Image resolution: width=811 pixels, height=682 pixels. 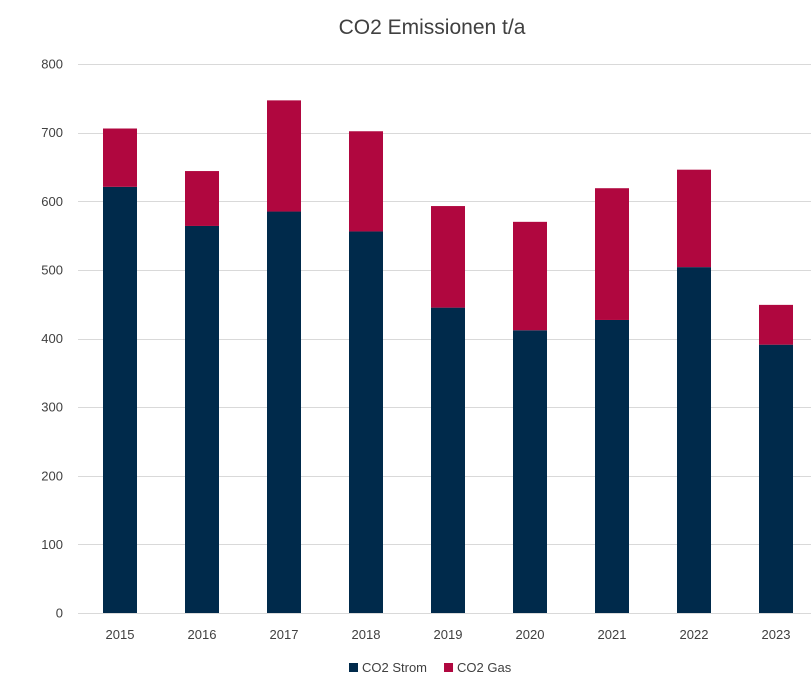 What do you see at coordinates (612, 634) in the screenshot?
I see `x-tick-label-2021: 2021` at bounding box center [612, 634].